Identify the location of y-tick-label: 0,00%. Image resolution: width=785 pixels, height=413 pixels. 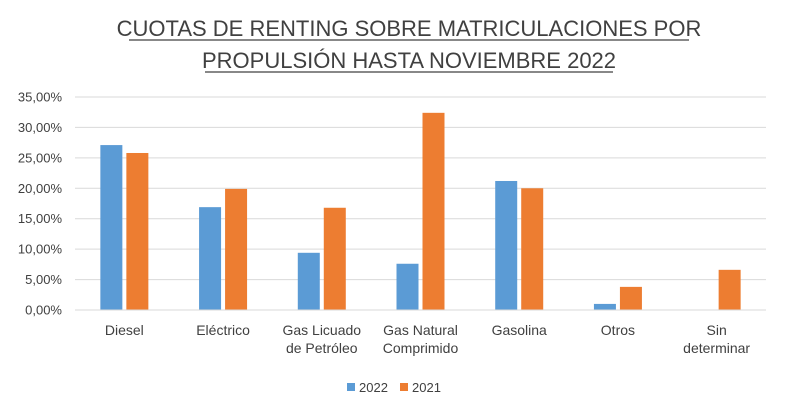
(43, 310).